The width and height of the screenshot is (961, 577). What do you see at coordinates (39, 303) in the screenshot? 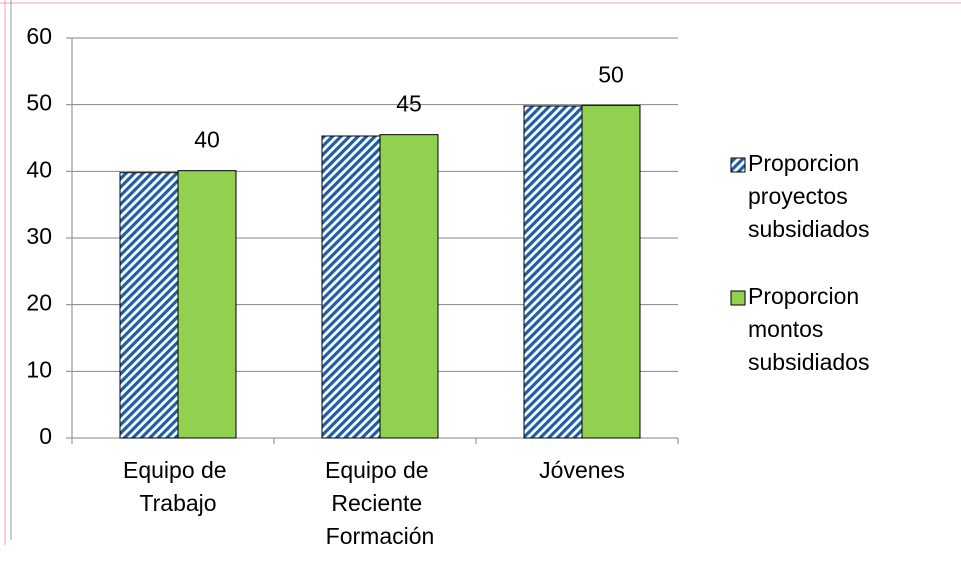
I see `y-tick-label: 20` at bounding box center [39, 303].